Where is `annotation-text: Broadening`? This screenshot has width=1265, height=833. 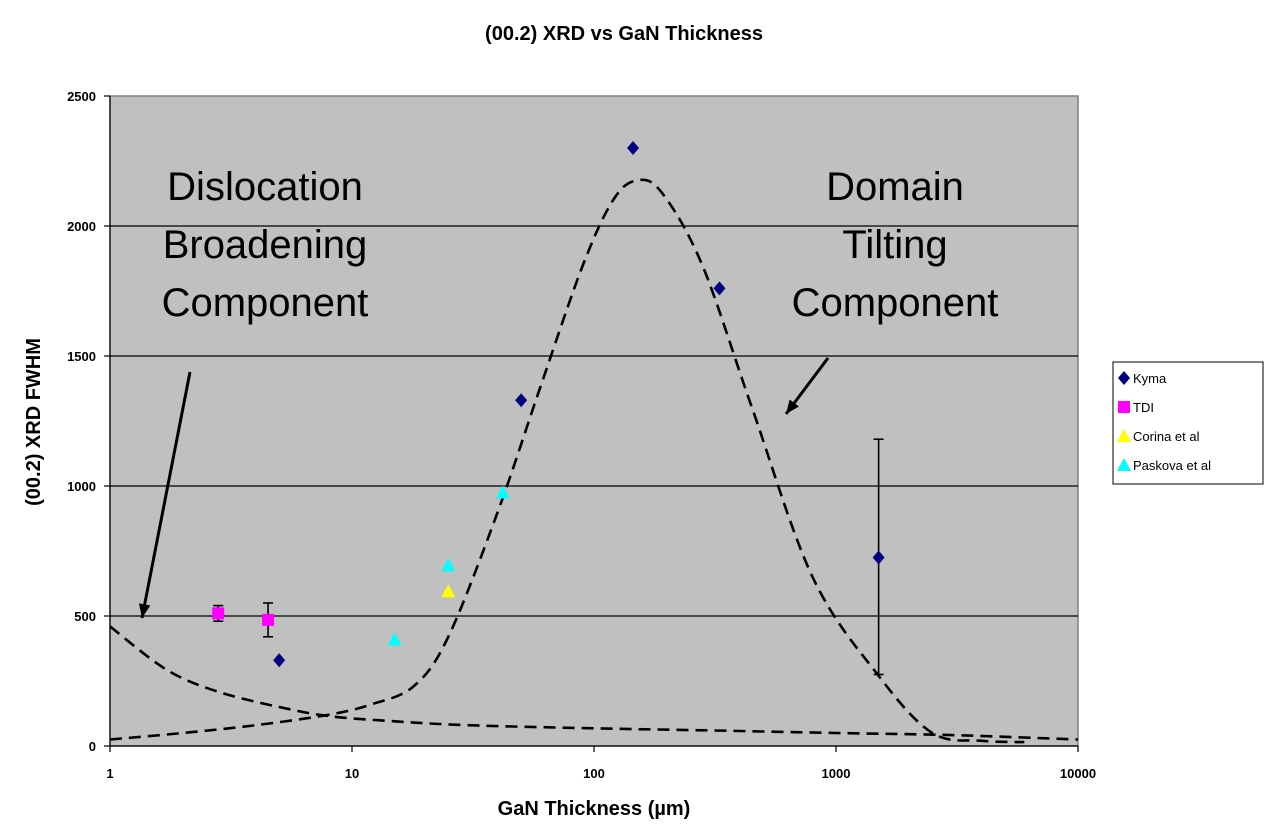
annotation-text: Broadening is located at coordinates (265, 245).